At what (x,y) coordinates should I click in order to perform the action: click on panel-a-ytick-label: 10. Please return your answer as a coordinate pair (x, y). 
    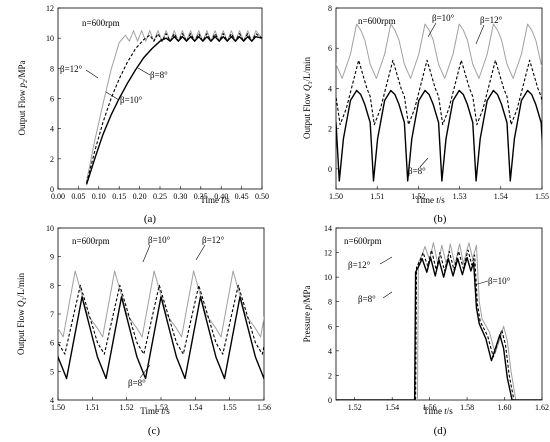
    Looking at the image, I should click on (50, 38).